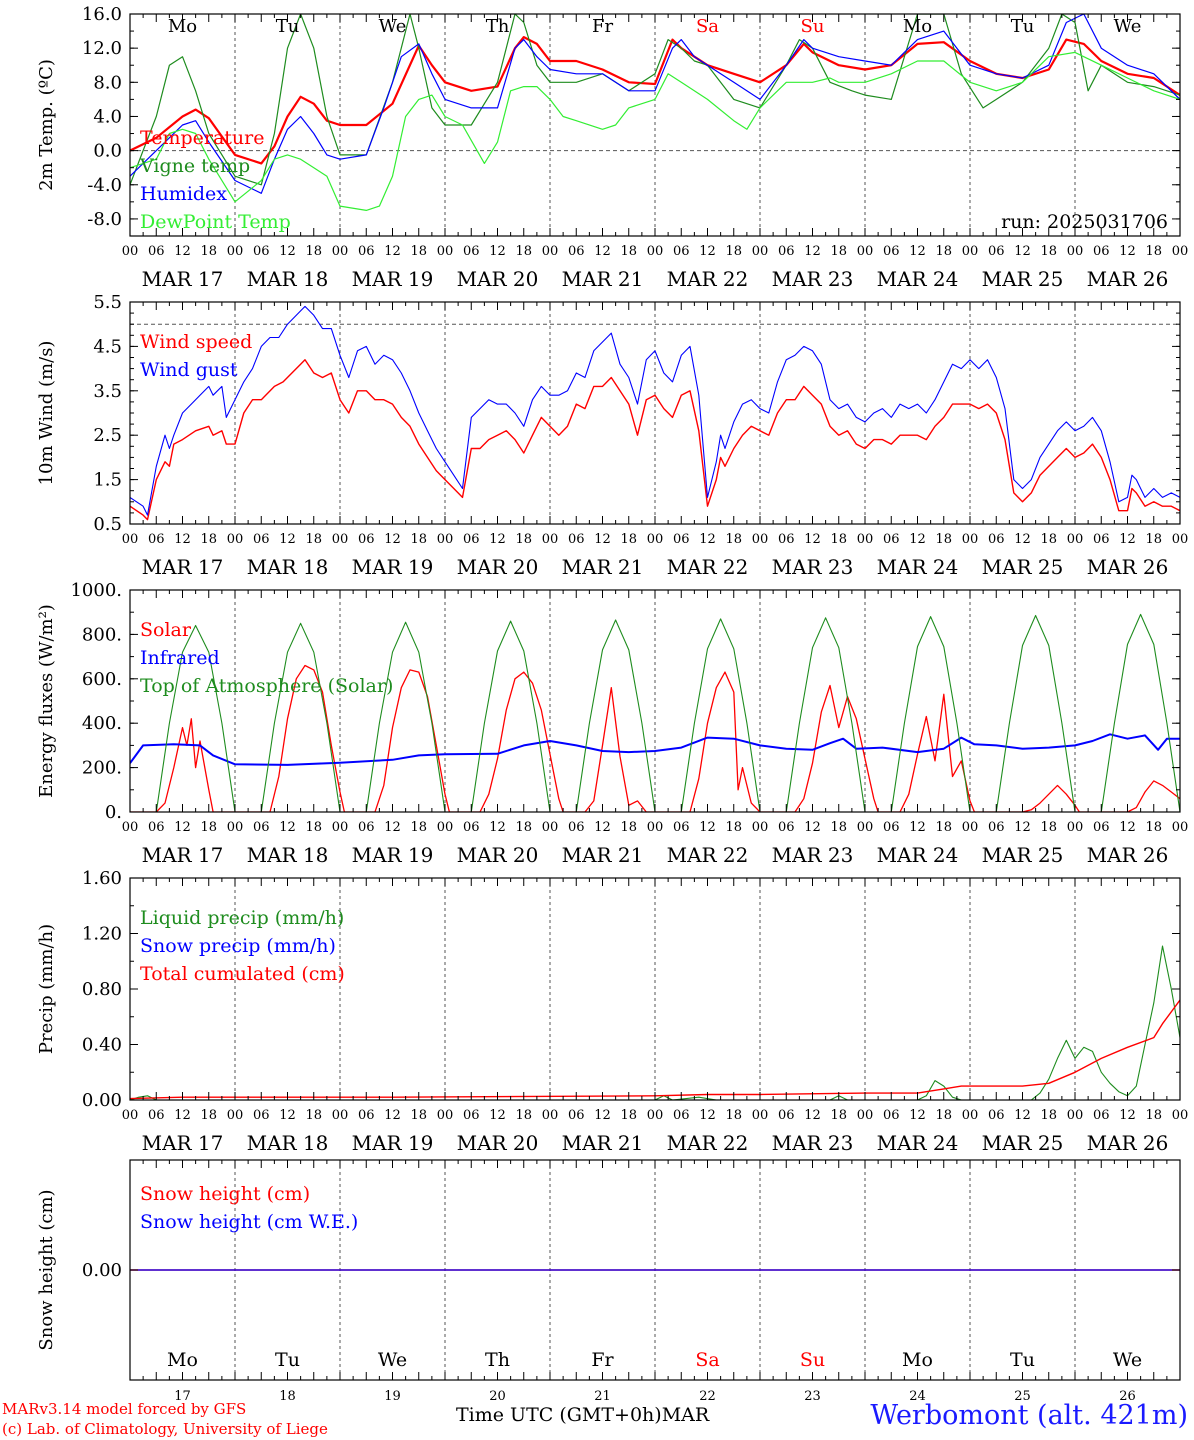 The image size is (1194, 1440). I want to click on series-line-liquid-precip-mm-h-, so click(655, 1022).